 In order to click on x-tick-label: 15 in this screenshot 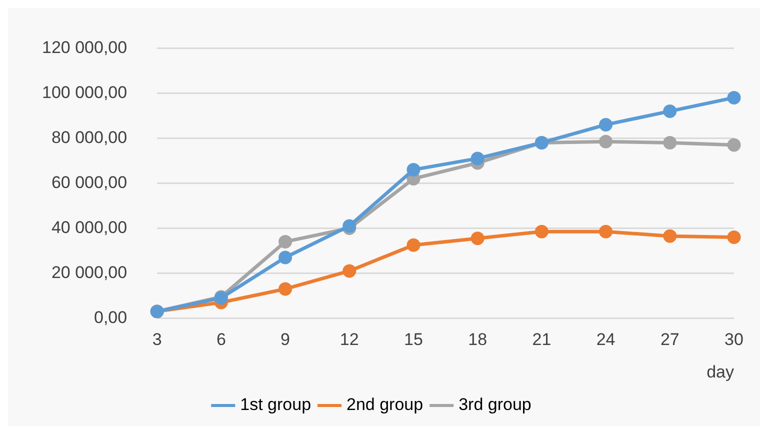, I will do `click(413, 340)`.